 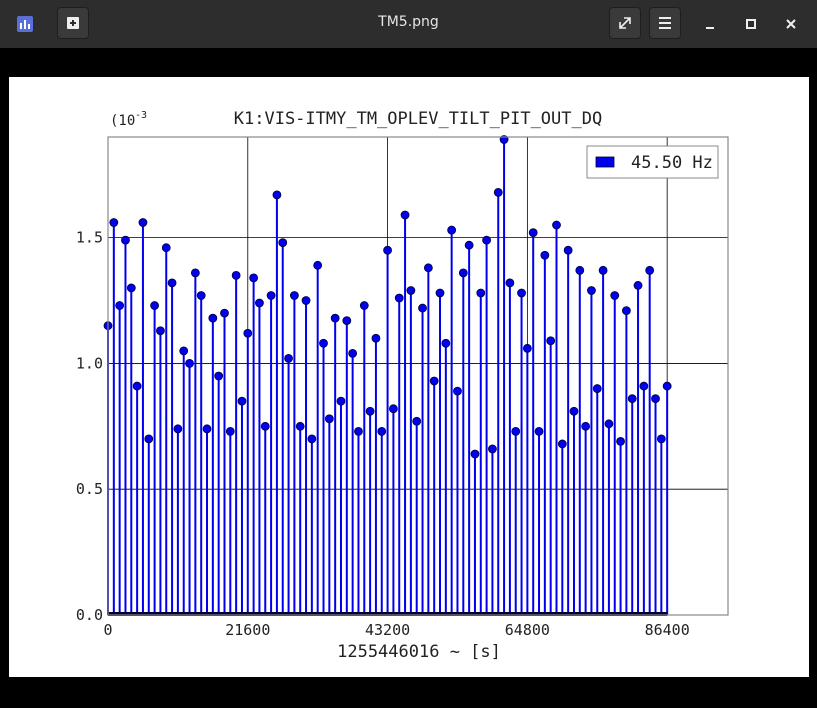 What do you see at coordinates (89, 363) in the screenshot?
I see `y-tick-label: 1.0` at bounding box center [89, 363].